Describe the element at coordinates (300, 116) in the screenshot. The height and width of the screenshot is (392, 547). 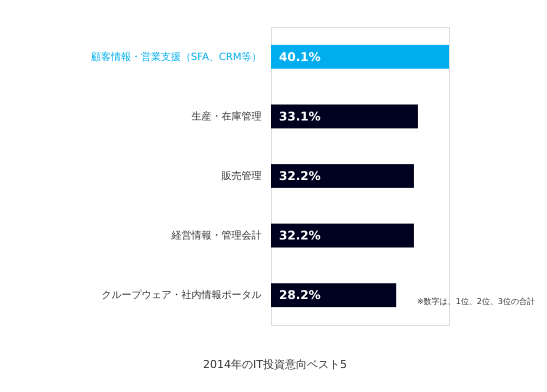
I see `data-label: 33.1%` at that location.